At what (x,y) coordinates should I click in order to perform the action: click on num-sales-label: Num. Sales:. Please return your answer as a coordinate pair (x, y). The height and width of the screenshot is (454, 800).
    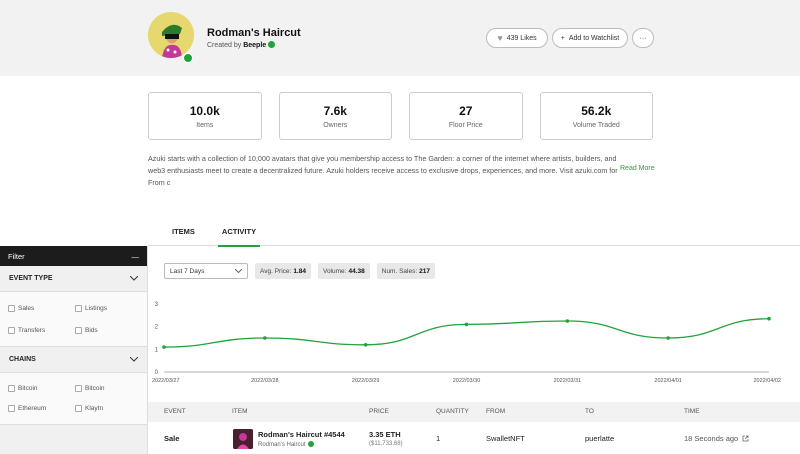
    Looking at the image, I should click on (399, 271).